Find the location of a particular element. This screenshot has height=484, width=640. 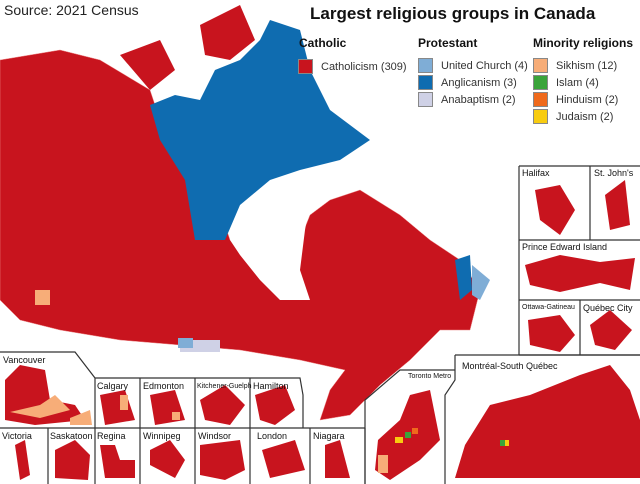

region-unitedchurch-prairie is located at coordinates (185, 343).